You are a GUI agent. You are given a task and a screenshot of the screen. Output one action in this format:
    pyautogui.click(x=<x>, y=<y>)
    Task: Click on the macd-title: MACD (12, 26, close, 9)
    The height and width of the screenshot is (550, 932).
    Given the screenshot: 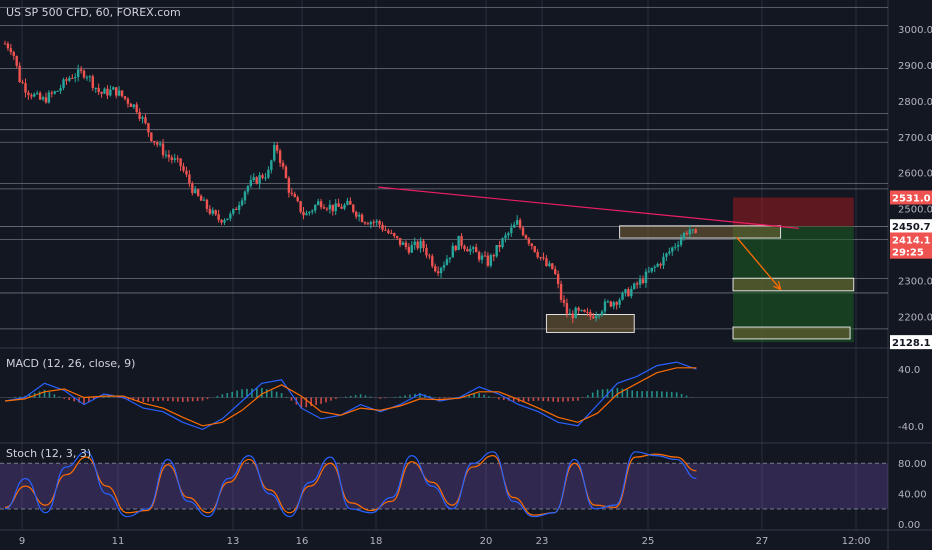 What is the action you would take?
    pyautogui.click(x=70, y=363)
    